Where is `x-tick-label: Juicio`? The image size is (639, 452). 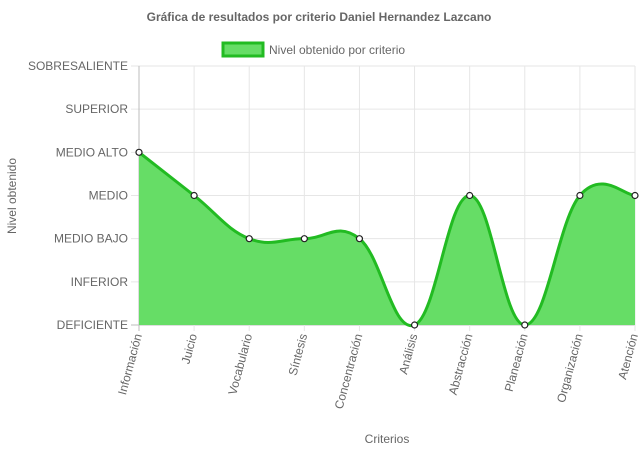 x-tick-label: Juicio is located at coordinates (190, 349).